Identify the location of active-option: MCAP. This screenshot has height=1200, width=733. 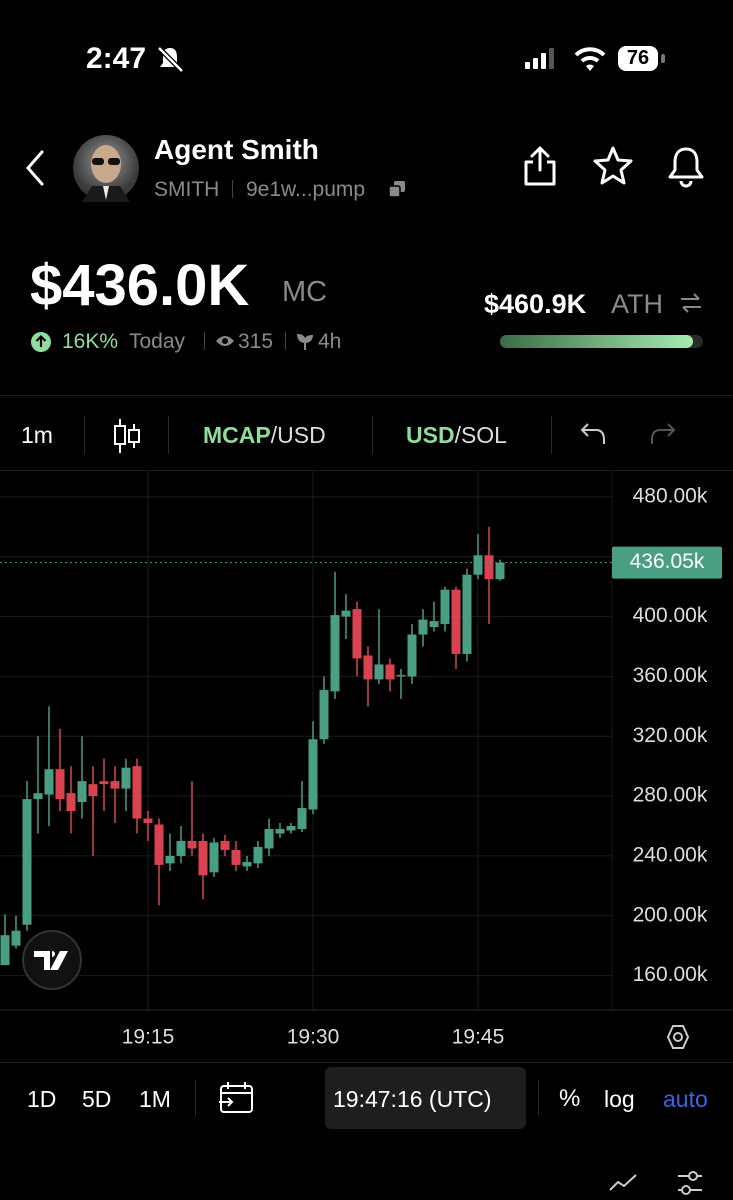
(237, 435).